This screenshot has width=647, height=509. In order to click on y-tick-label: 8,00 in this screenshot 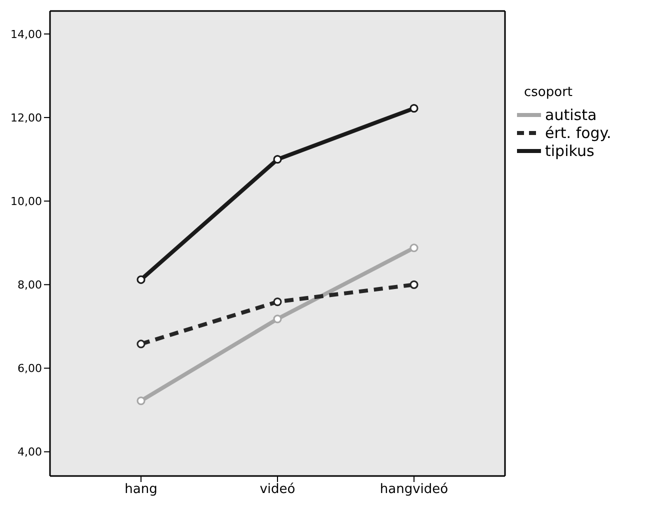, I will do `click(30, 285)`.